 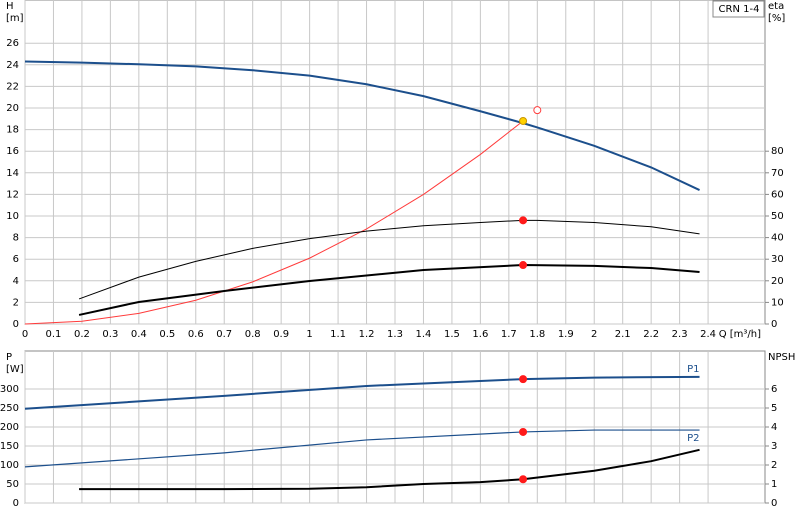 I want to click on annotation-box, so click(x=738, y=9).